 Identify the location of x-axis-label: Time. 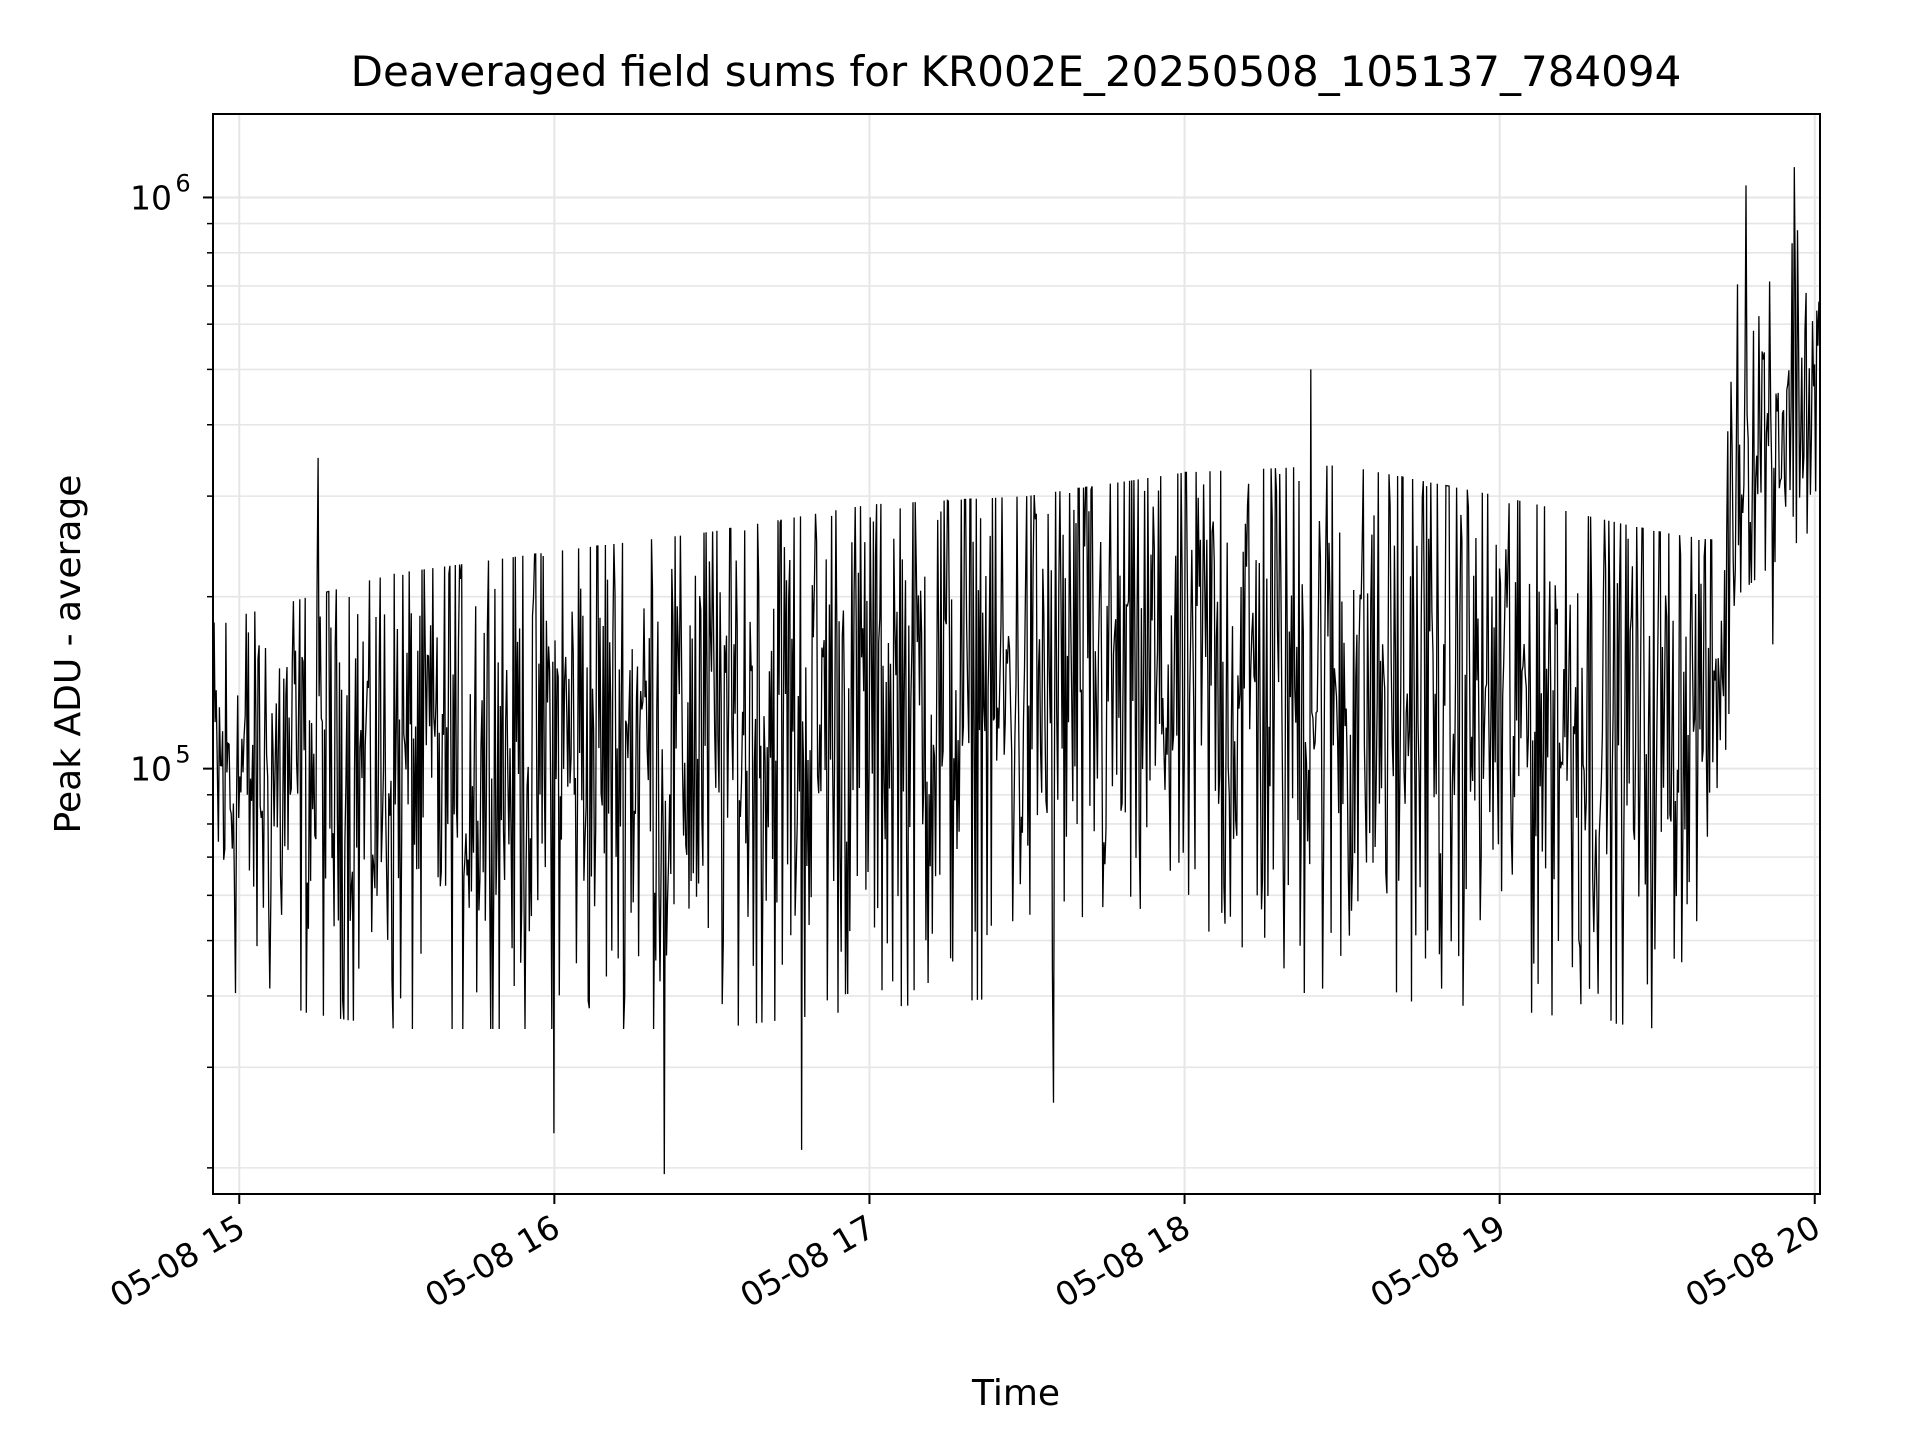
(1015, 1393).